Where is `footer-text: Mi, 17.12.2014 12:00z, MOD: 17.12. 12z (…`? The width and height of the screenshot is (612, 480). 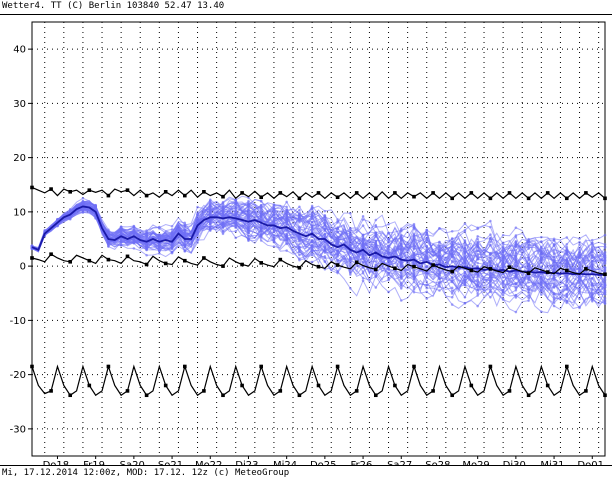 footer-text: Mi, 17.12.2014 12:00z, MOD: 17.12. 12z (… is located at coordinates (146, 473).